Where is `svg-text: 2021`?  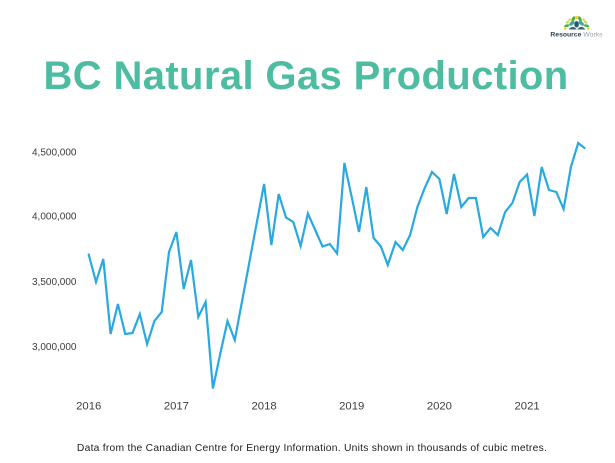 svg-text: 2021 is located at coordinates (527, 407).